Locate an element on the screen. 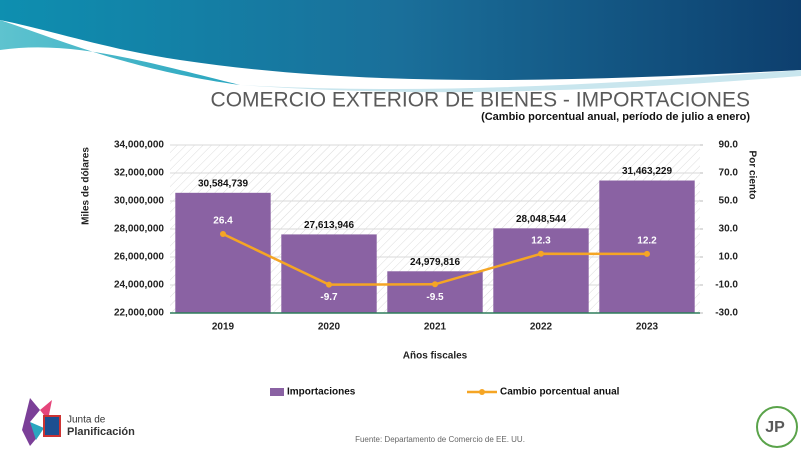 This screenshot has height=460, width=801. line-value-label: 12.3 is located at coordinates (541, 240).